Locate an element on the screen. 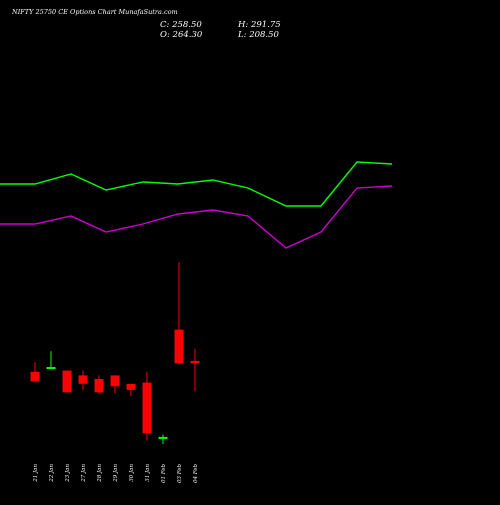 The width and height of the screenshot is (500, 505). candle-29-jan is located at coordinates (115, 384).